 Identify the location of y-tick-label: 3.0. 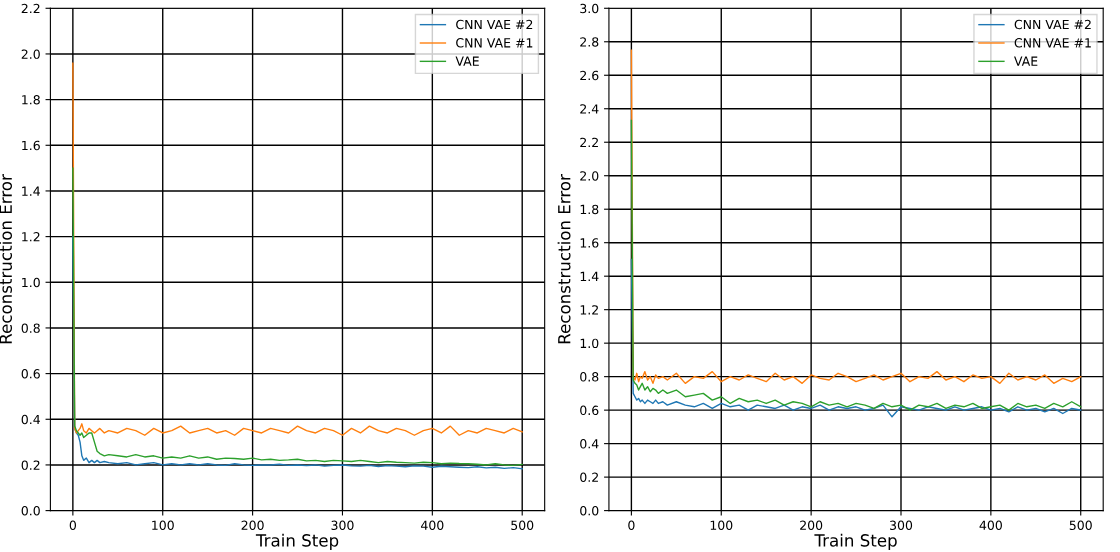
(589, 8).